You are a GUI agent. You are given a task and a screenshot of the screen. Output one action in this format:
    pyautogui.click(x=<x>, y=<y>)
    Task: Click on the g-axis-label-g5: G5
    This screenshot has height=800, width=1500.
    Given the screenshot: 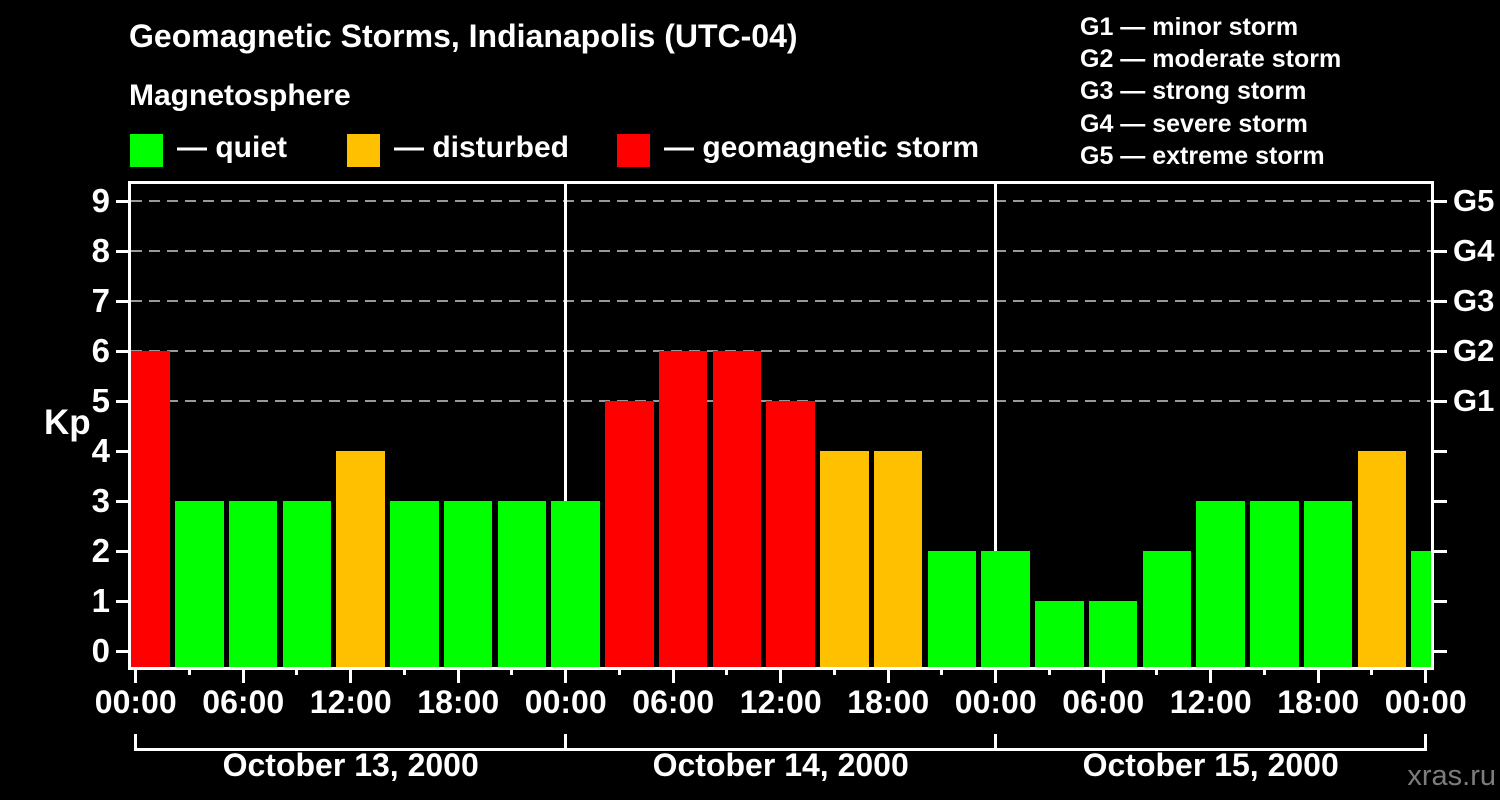 What is the action you would take?
    pyautogui.click(x=1474, y=200)
    